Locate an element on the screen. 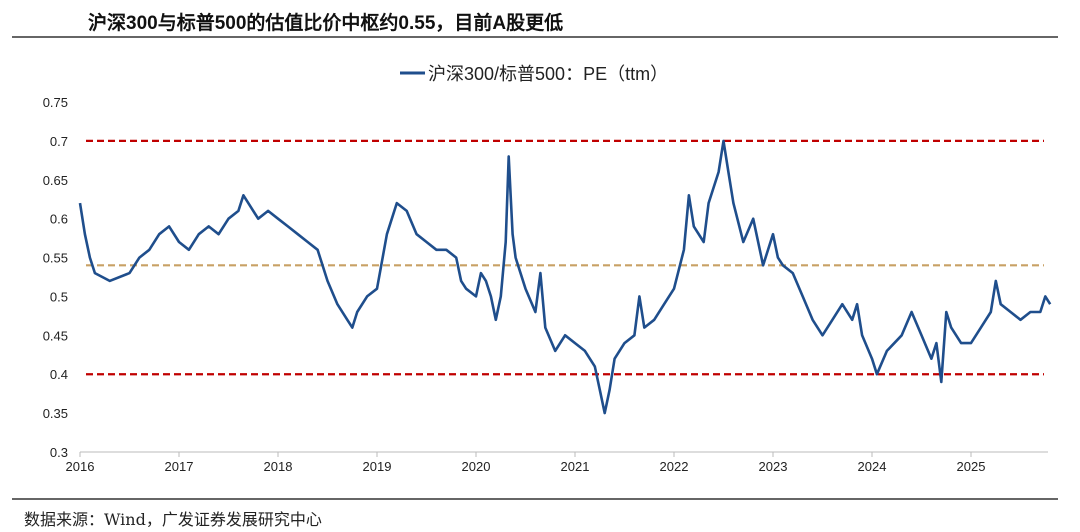 This screenshot has width=1080, height=532. y-tick-label: 0.3 is located at coordinates (59, 452).